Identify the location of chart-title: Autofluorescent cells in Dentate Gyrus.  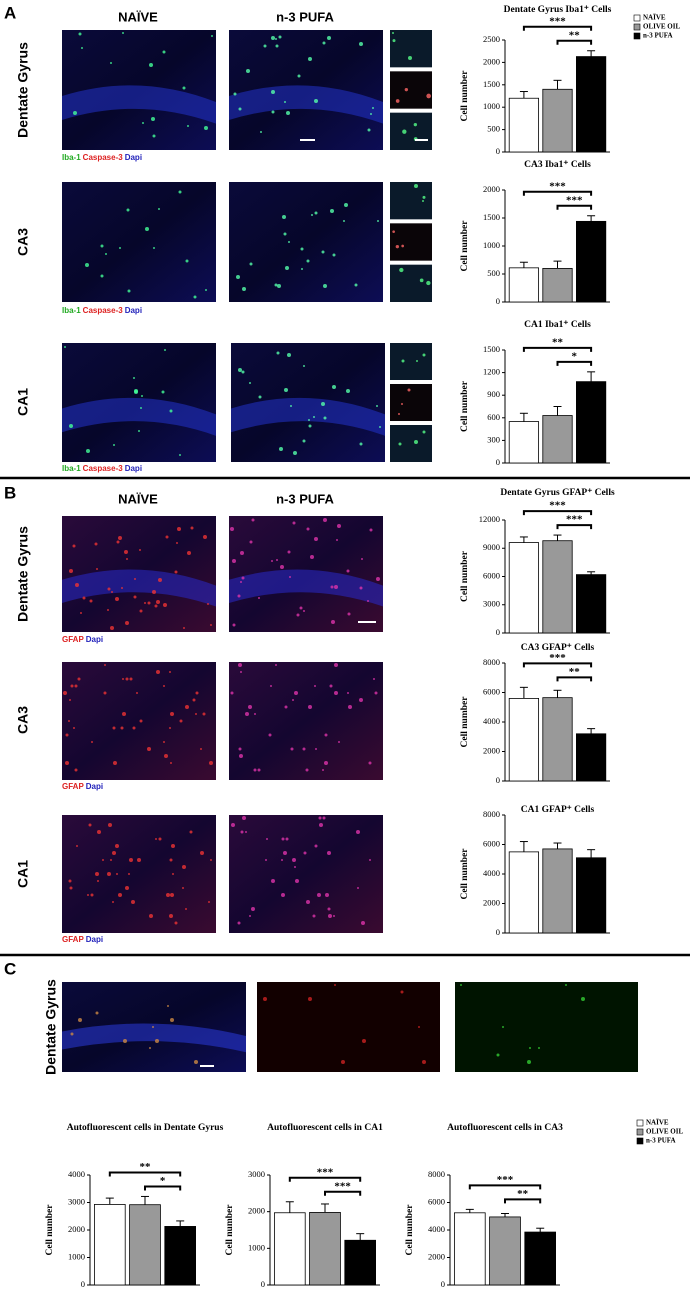
(145, 1128).